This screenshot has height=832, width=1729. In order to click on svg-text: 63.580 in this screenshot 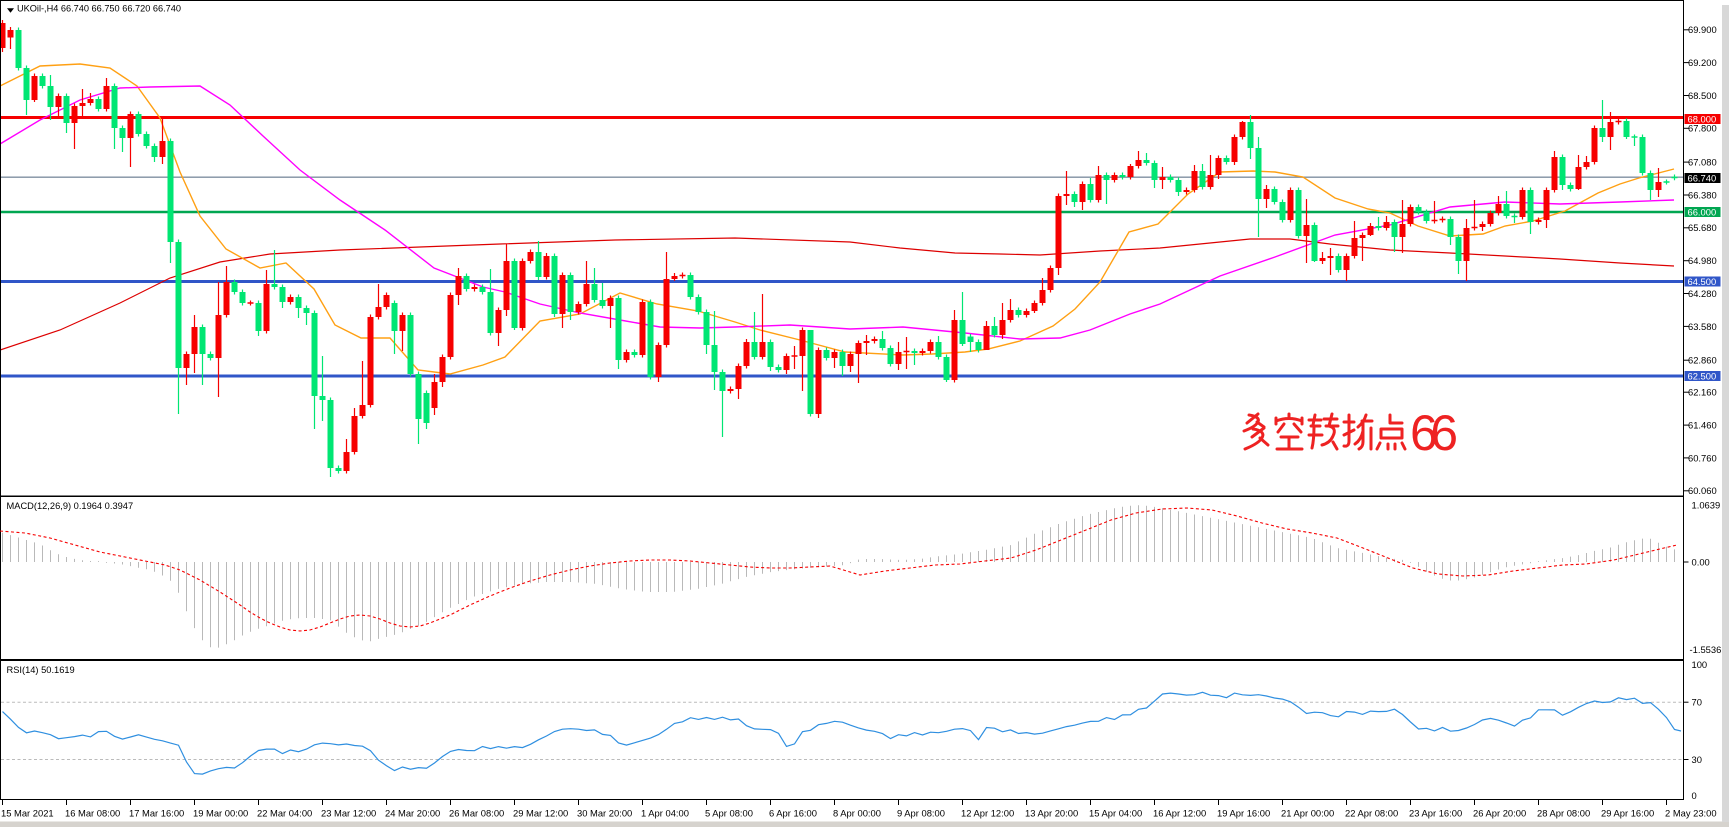, I will do `click(1702, 326)`.